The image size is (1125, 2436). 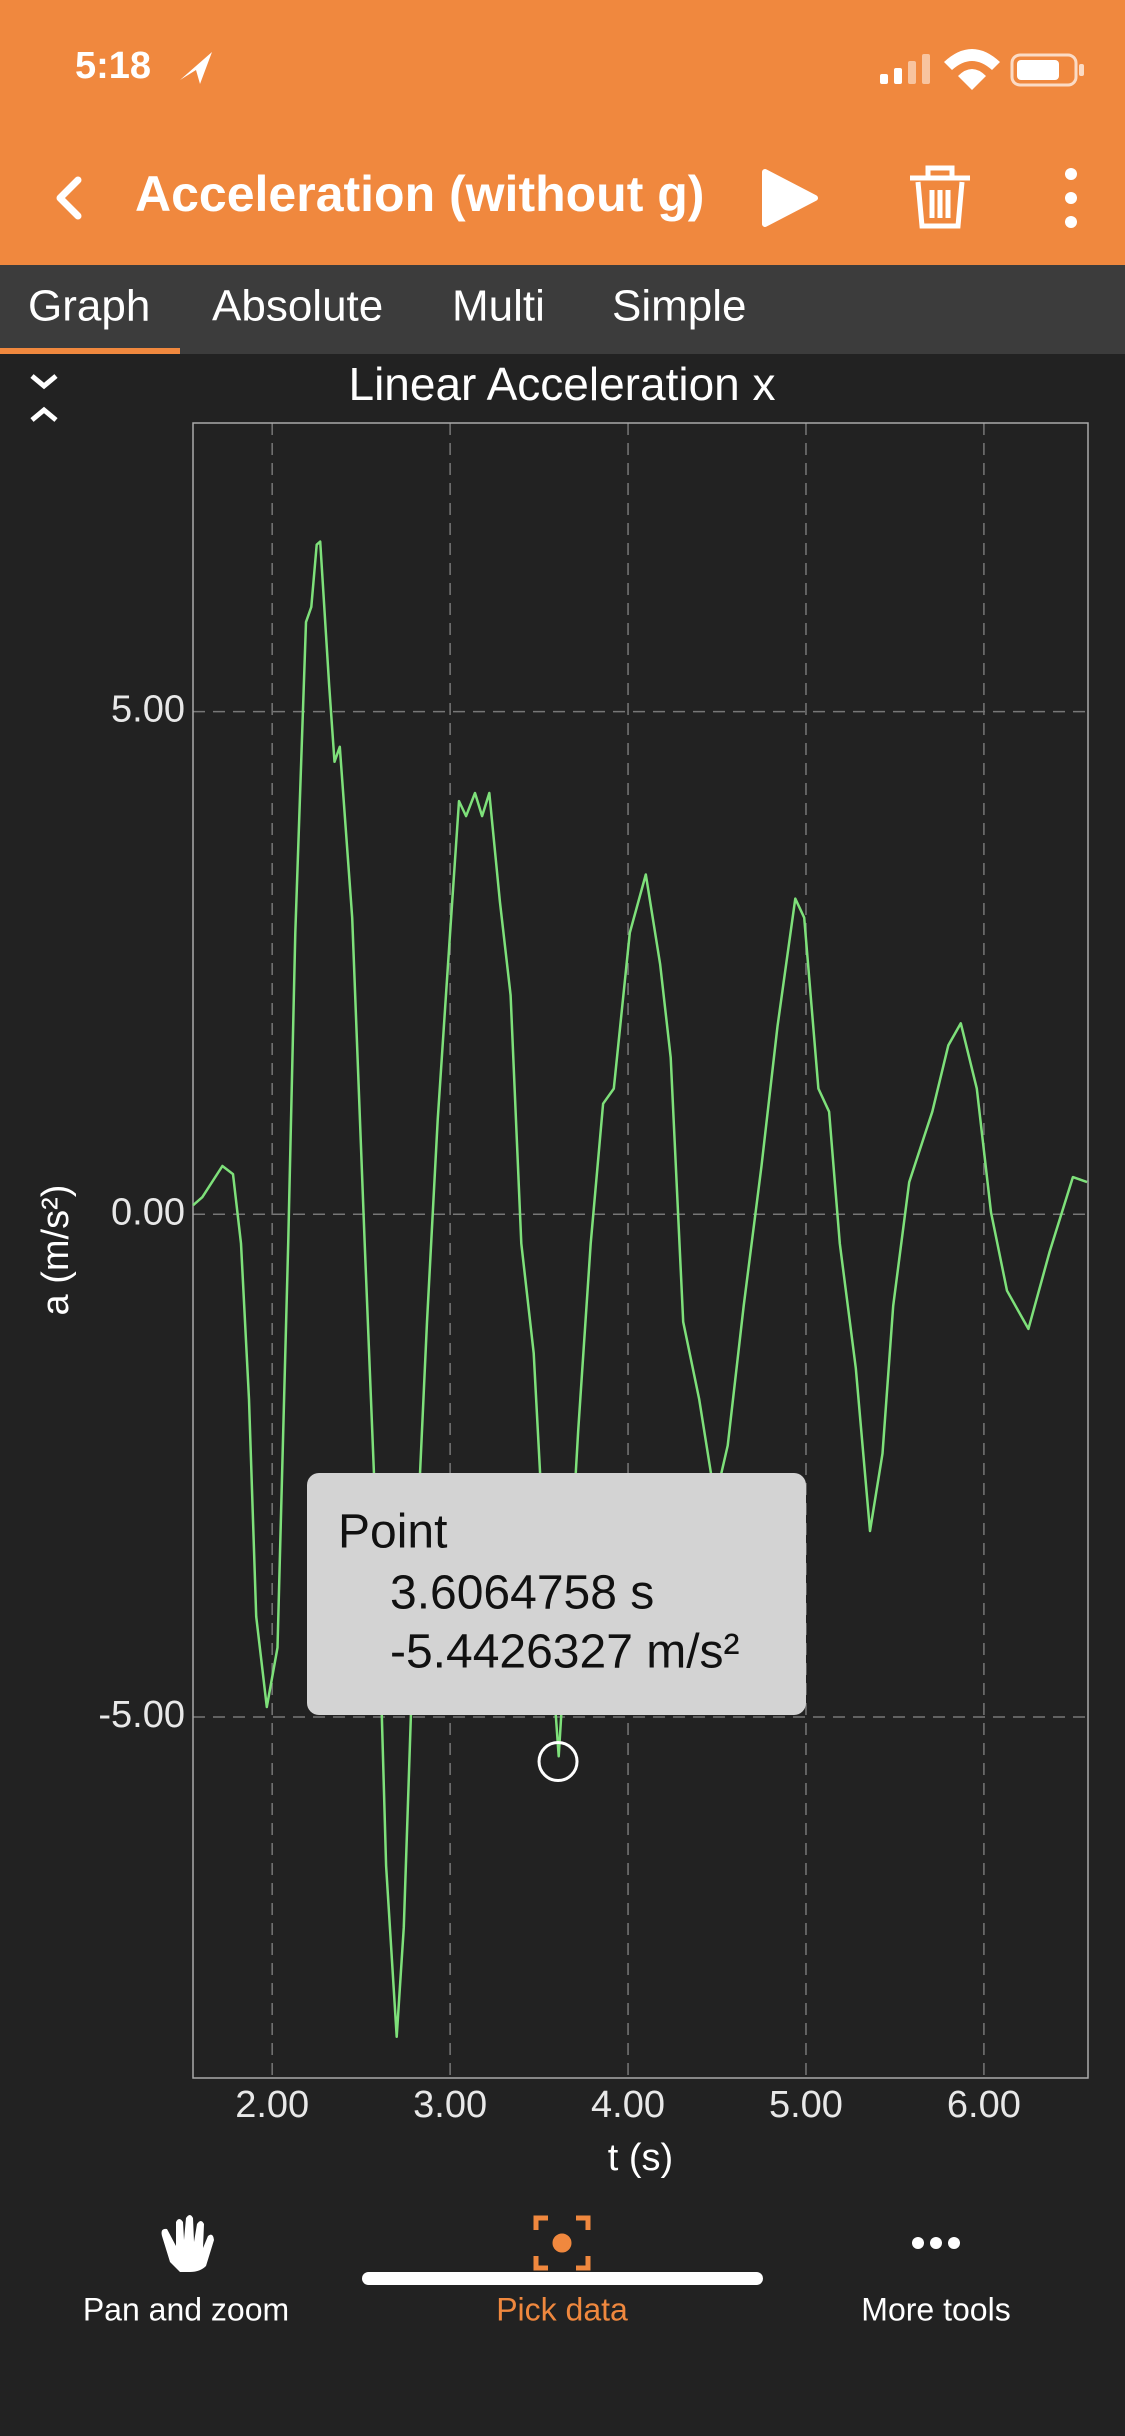 What do you see at coordinates (562, 2243) in the screenshot?
I see `pick-icon` at bounding box center [562, 2243].